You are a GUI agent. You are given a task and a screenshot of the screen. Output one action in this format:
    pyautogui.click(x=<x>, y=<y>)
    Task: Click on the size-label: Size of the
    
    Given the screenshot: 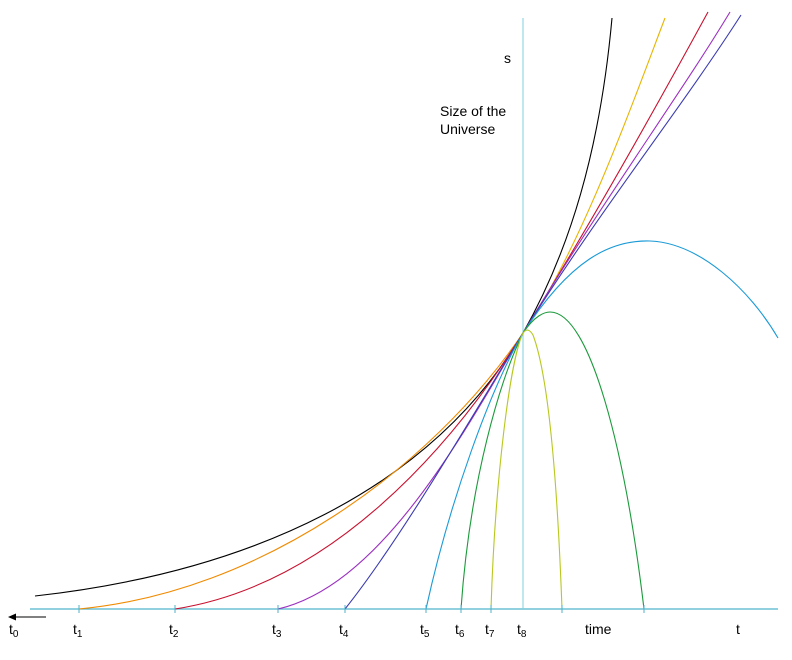 What is the action you would take?
    pyautogui.click(x=473, y=111)
    